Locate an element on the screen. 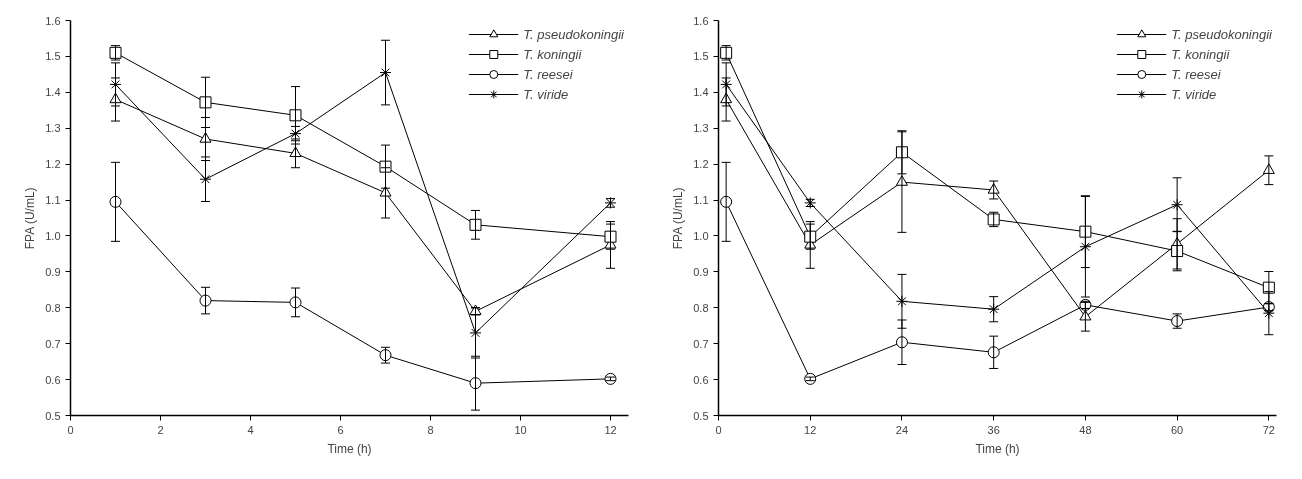  x-tick-label: 36 is located at coordinates (993, 429).